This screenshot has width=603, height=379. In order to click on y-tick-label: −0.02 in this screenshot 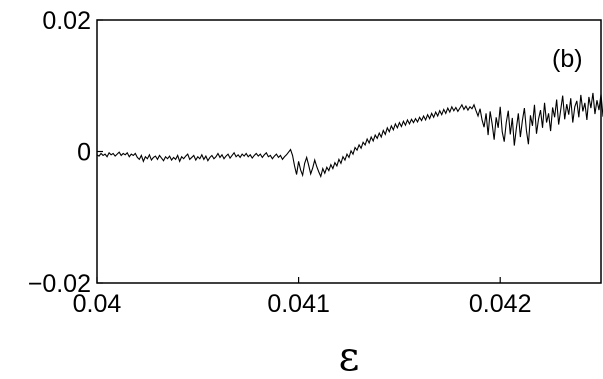, I will do `click(59, 284)`.